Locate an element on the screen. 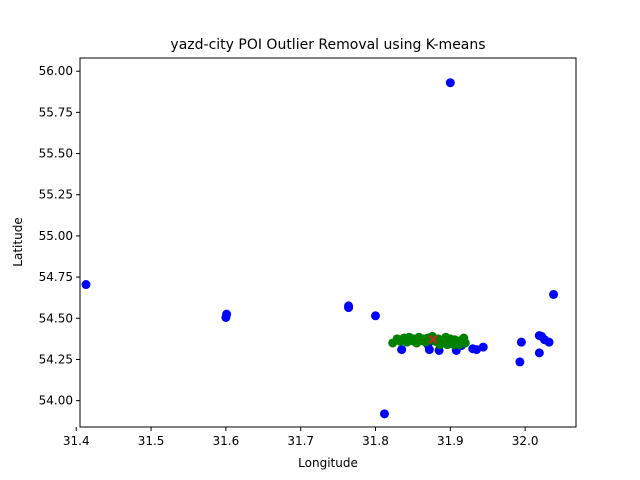 The image size is (640, 480). y-tick-label: 54.00 is located at coordinates (56, 401).